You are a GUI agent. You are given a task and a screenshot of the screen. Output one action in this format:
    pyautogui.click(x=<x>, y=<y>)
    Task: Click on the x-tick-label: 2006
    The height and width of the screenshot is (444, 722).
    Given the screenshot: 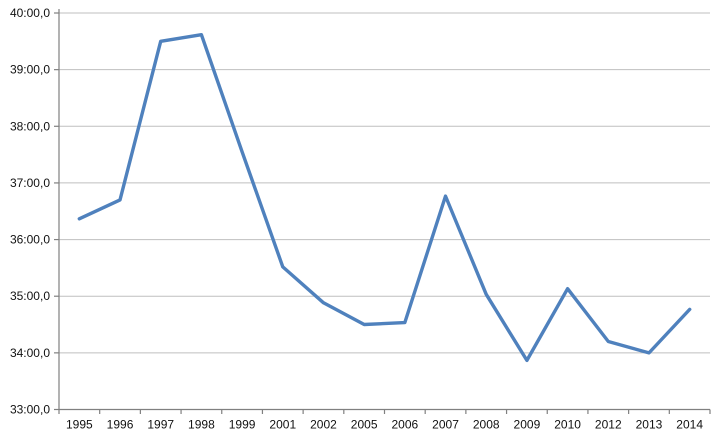 What is the action you would take?
    pyautogui.click(x=404, y=425)
    